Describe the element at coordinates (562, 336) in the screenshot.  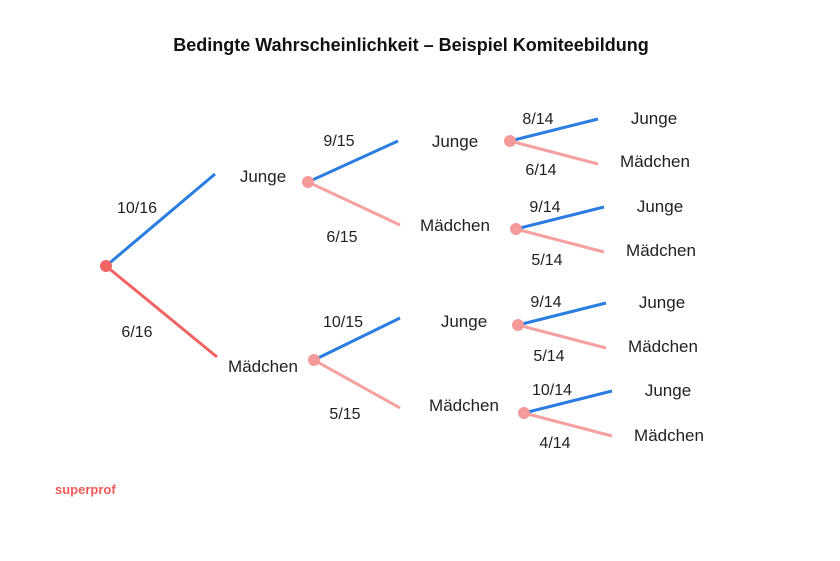
I see `branch-mj-maedchen` at that location.